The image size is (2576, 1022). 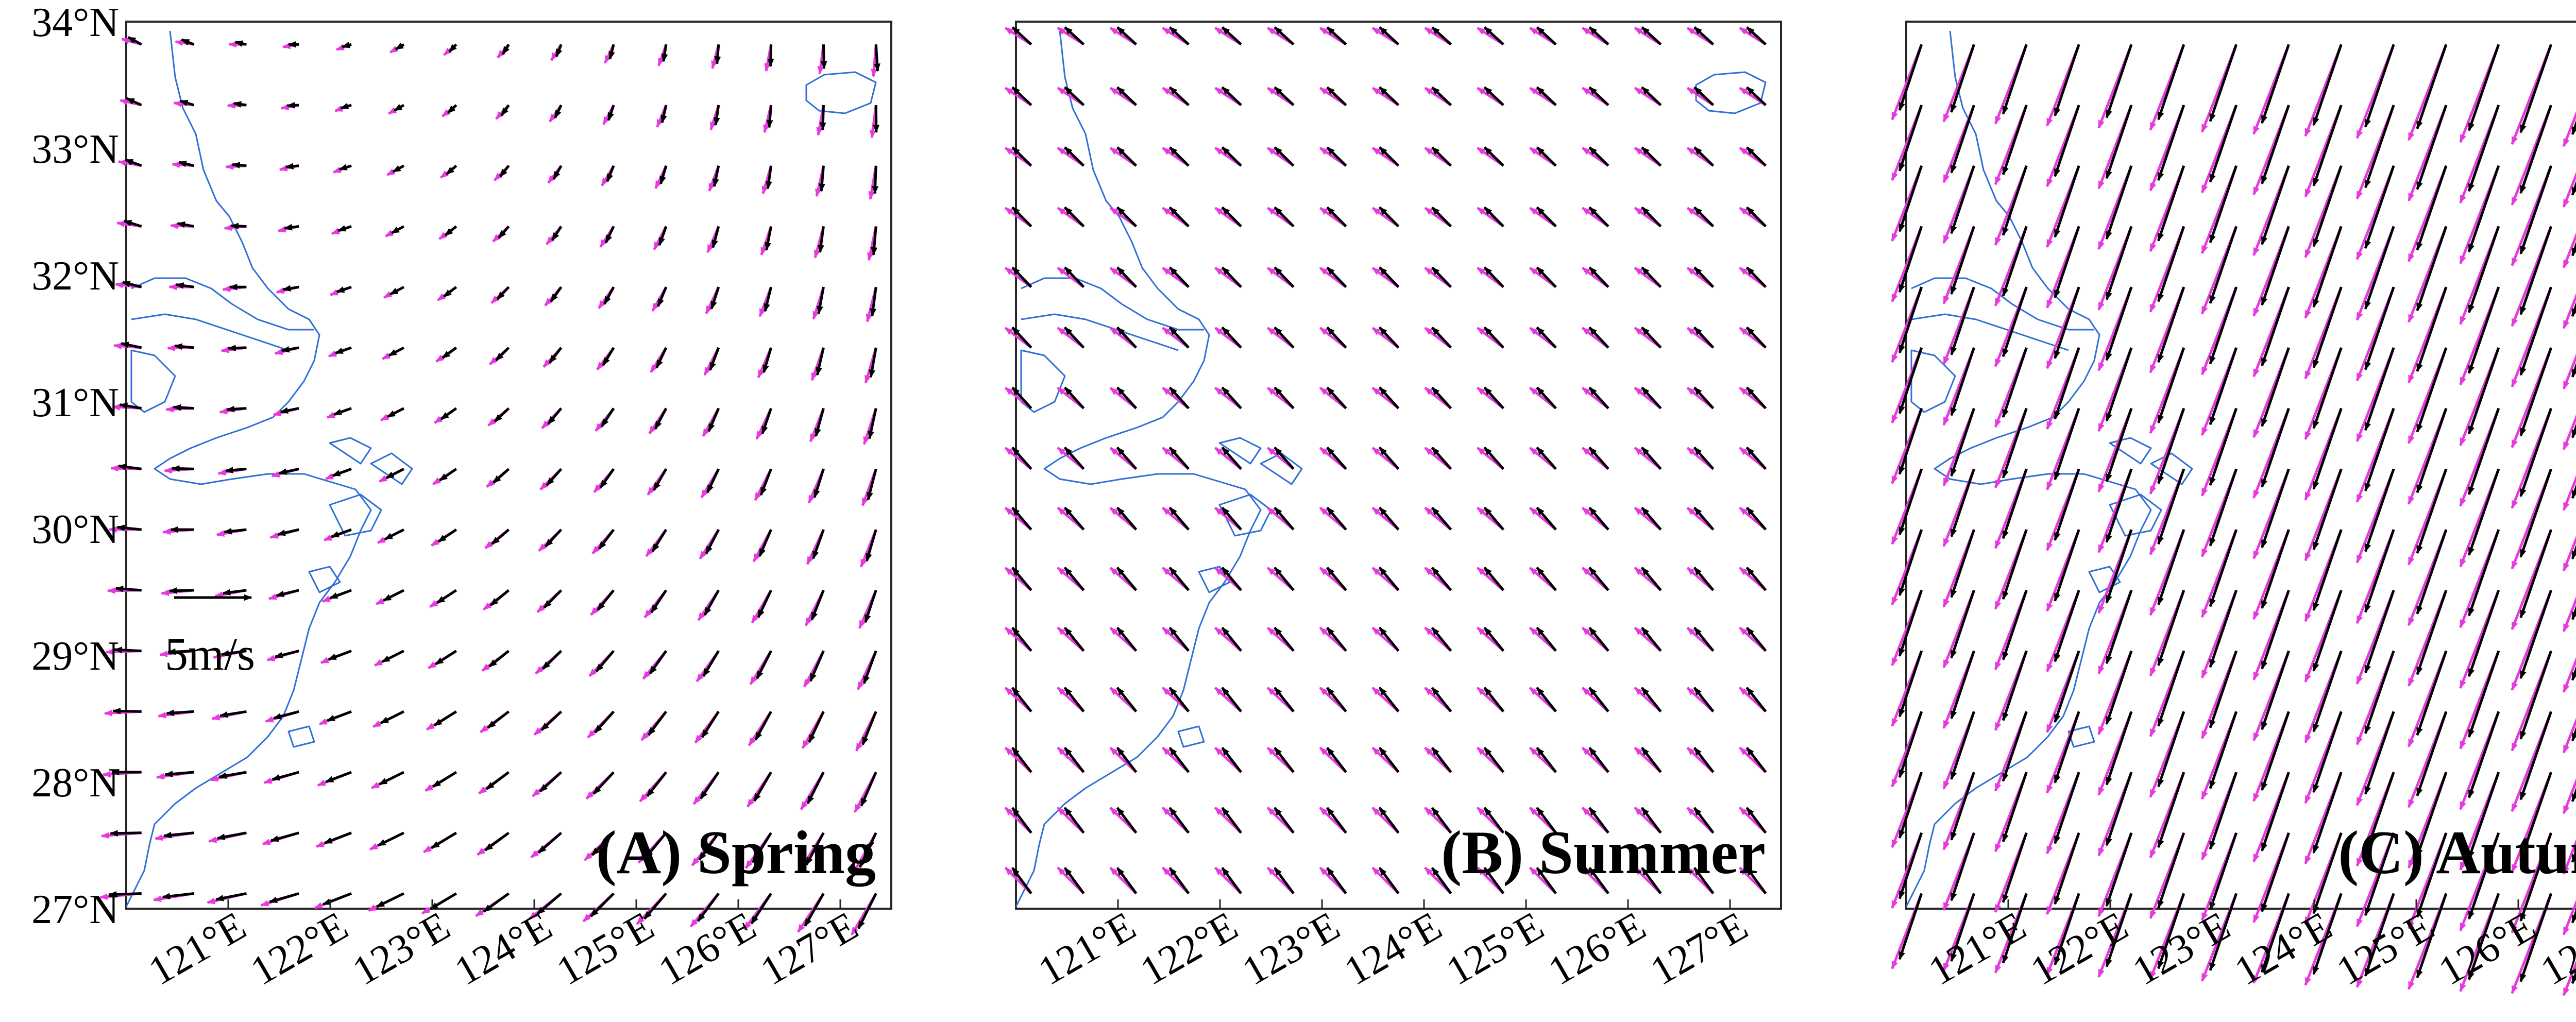 What do you see at coordinates (736, 852) in the screenshot?
I see `panel-title: (A) Spring` at bounding box center [736, 852].